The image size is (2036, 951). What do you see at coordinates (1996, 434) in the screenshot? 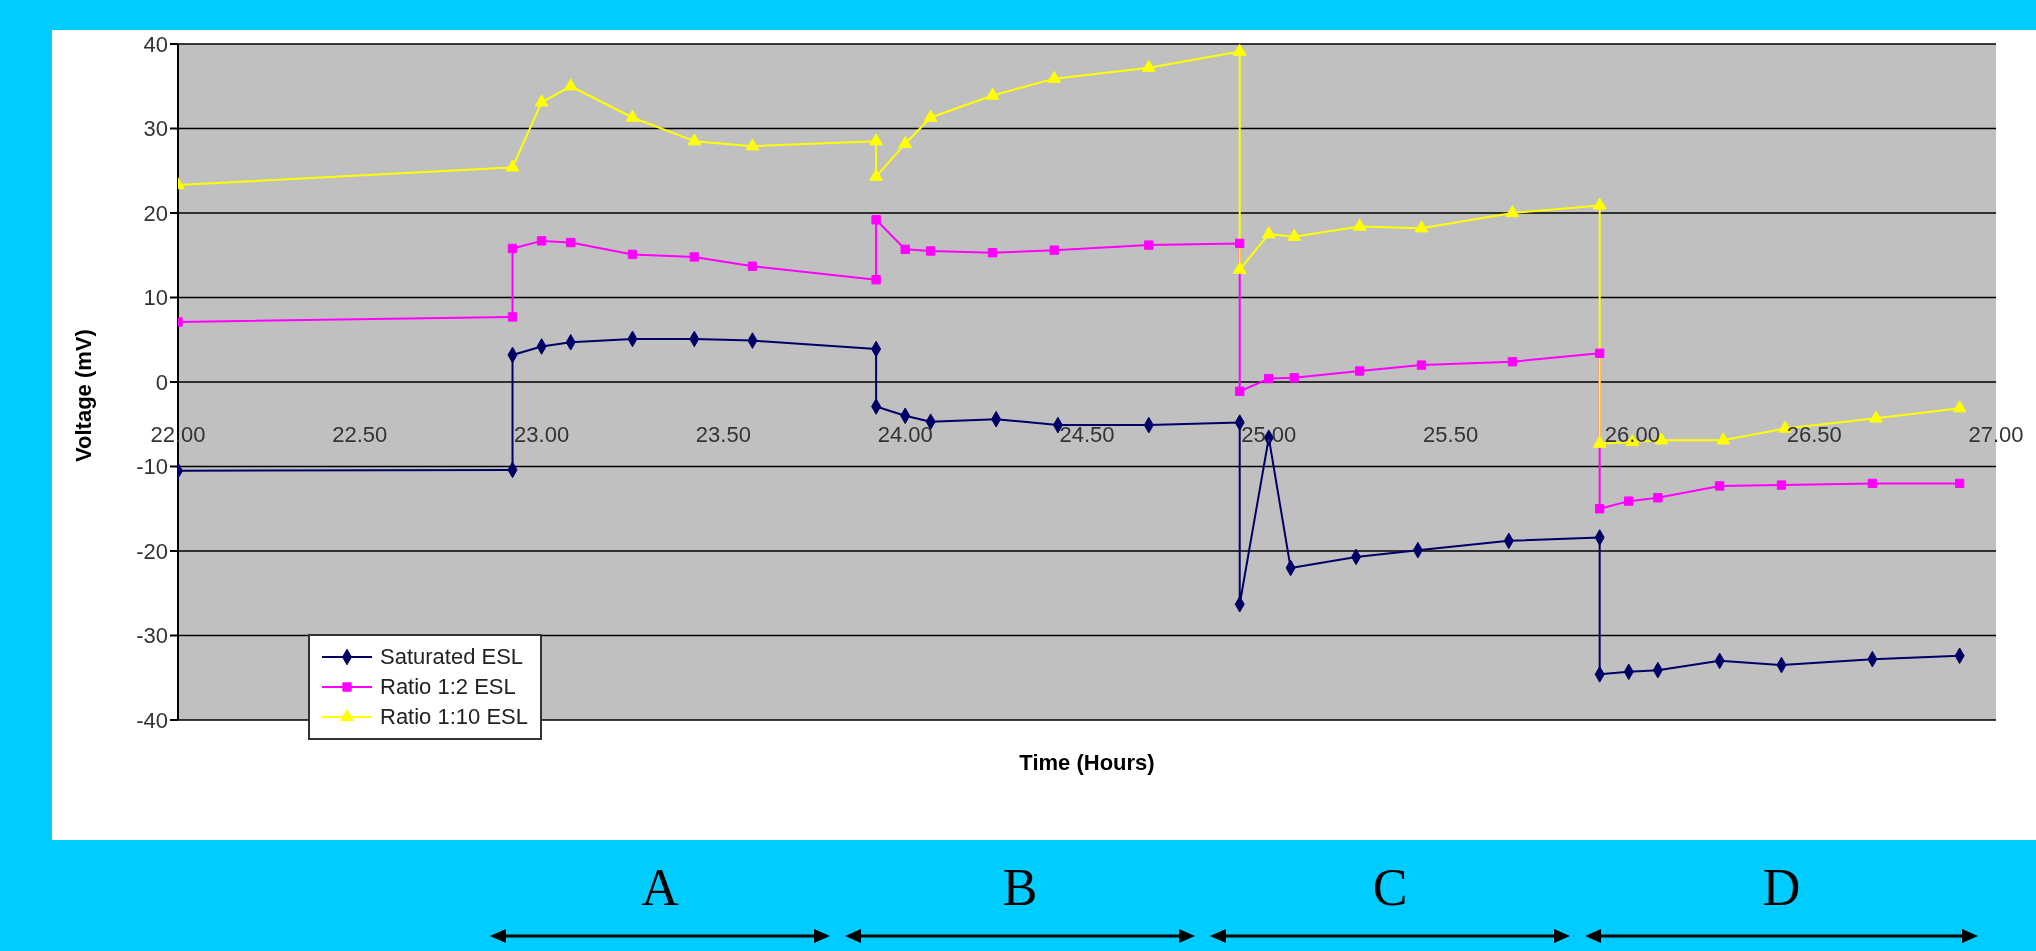
I see `x-tick-label: 27.00` at bounding box center [1996, 434].